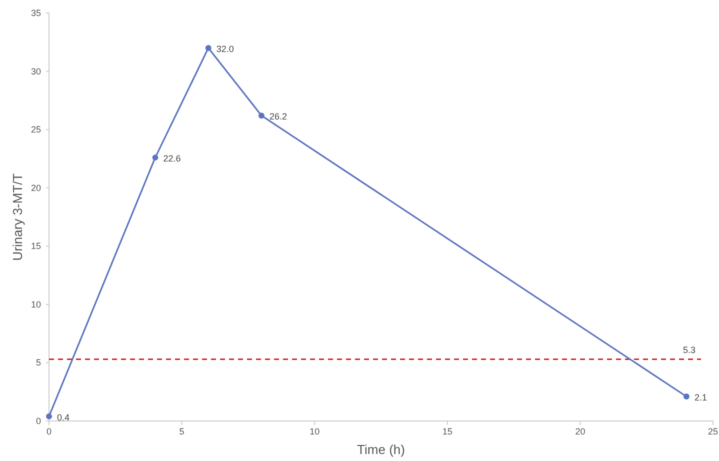 This screenshot has height=461, width=719. What do you see at coordinates (700, 397) in the screenshot?
I see `data-label: 2.1` at bounding box center [700, 397].